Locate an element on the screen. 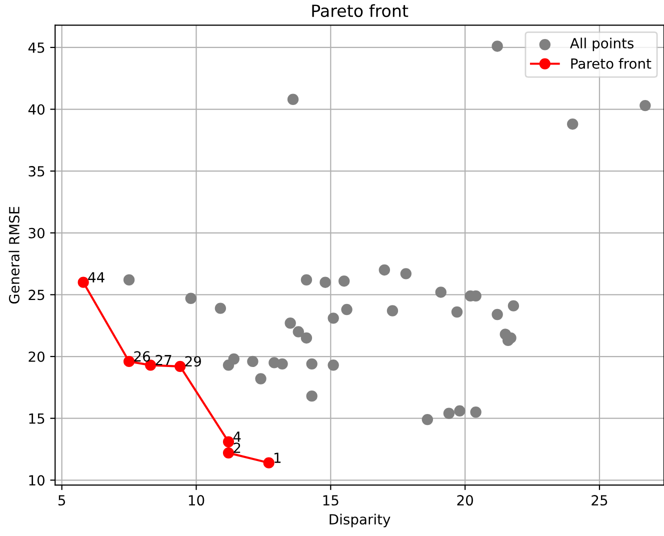  y-tick-label: 40 is located at coordinates (36, 109).